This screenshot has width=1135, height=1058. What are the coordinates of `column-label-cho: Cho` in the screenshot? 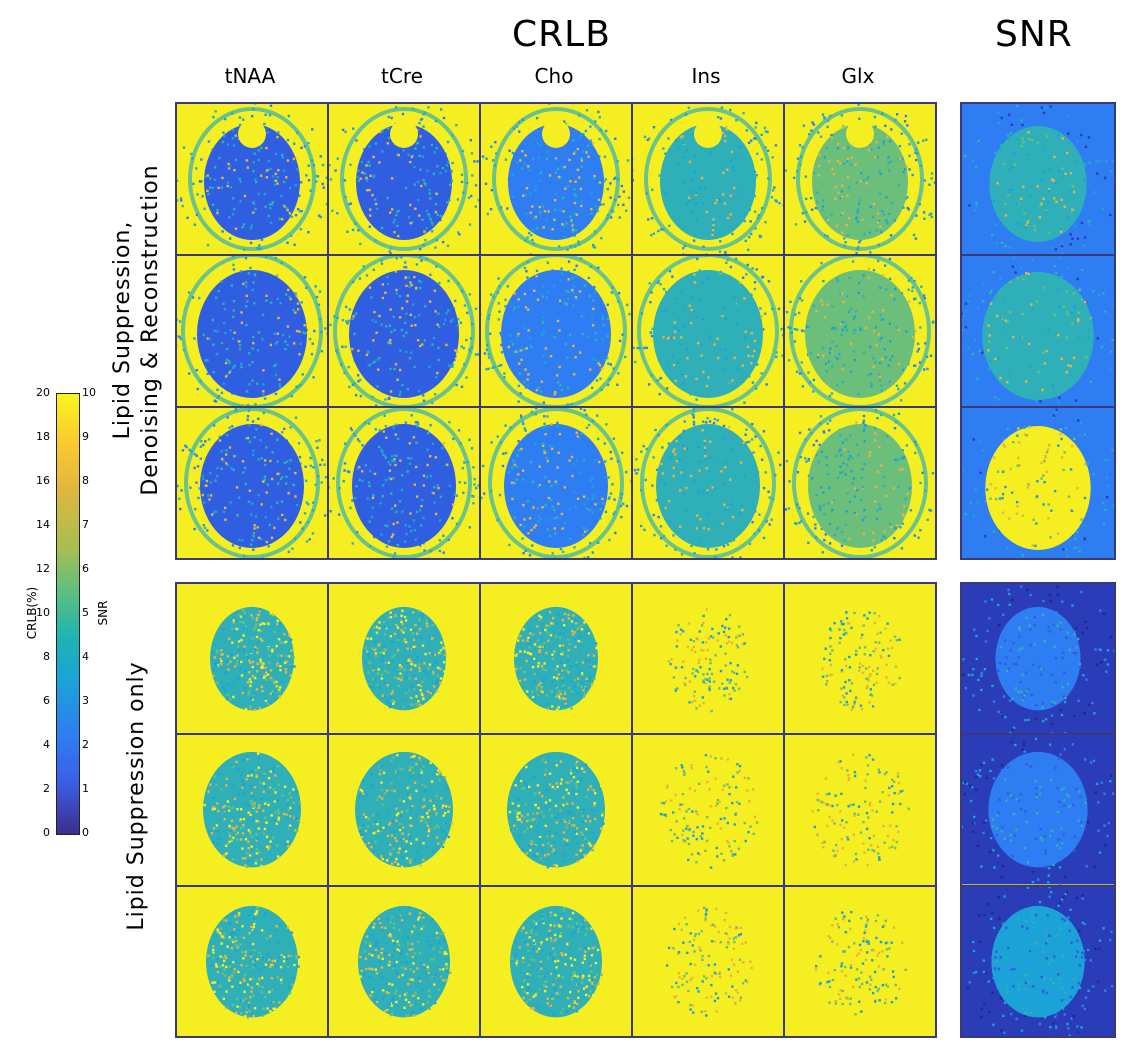 It's located at (554, 76).